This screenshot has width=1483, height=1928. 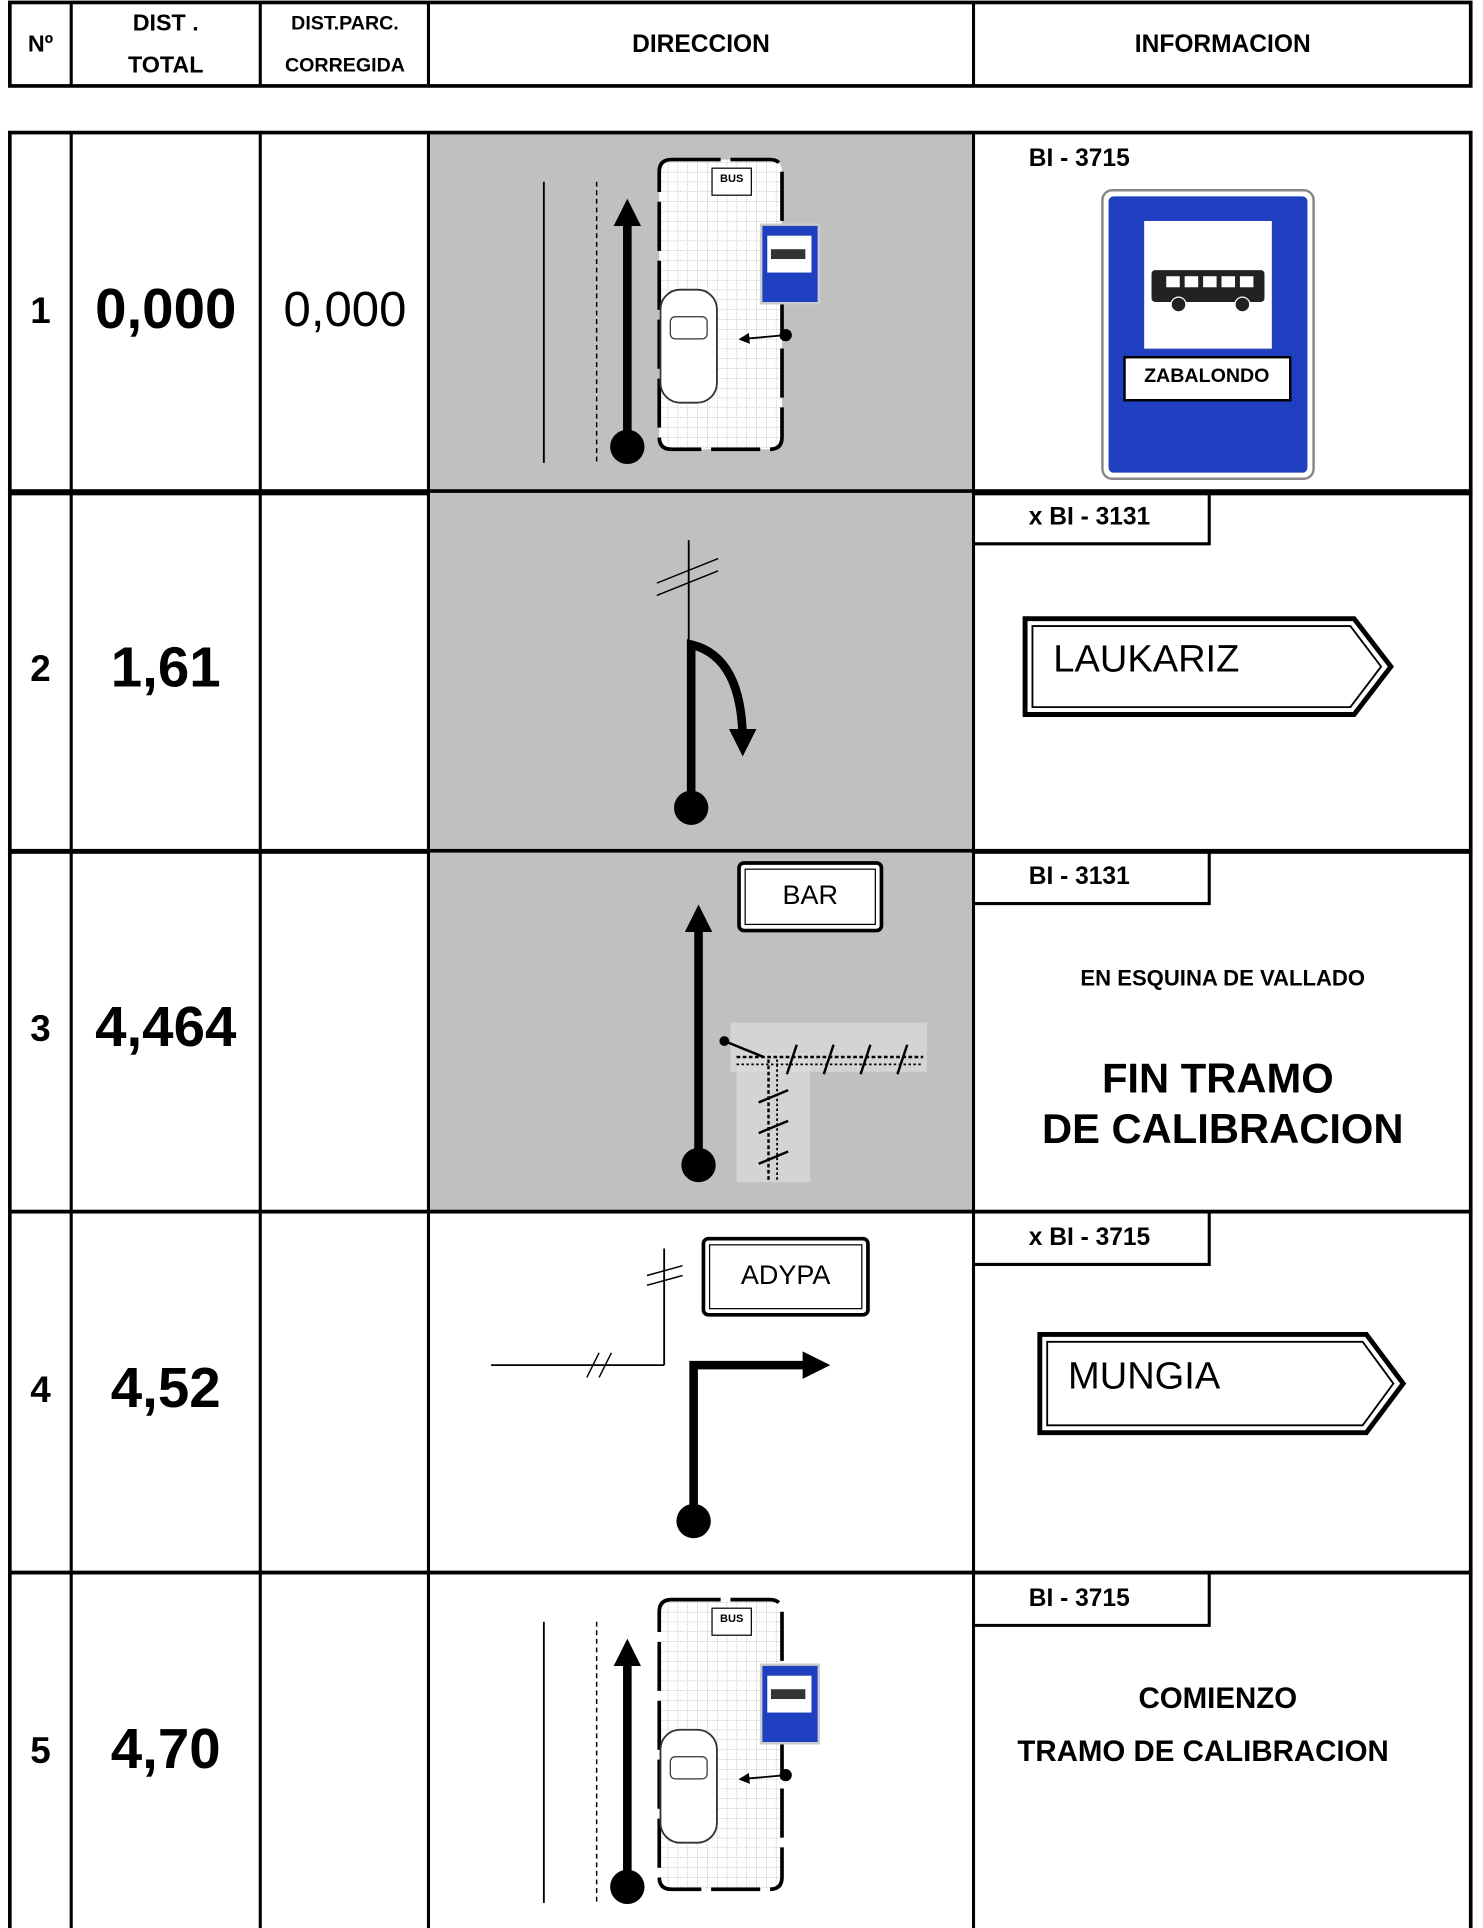 What do you see at coordinates (773, 1118) in the screenshot?
I see `fence-bg` at bounding box center [773, 1118].